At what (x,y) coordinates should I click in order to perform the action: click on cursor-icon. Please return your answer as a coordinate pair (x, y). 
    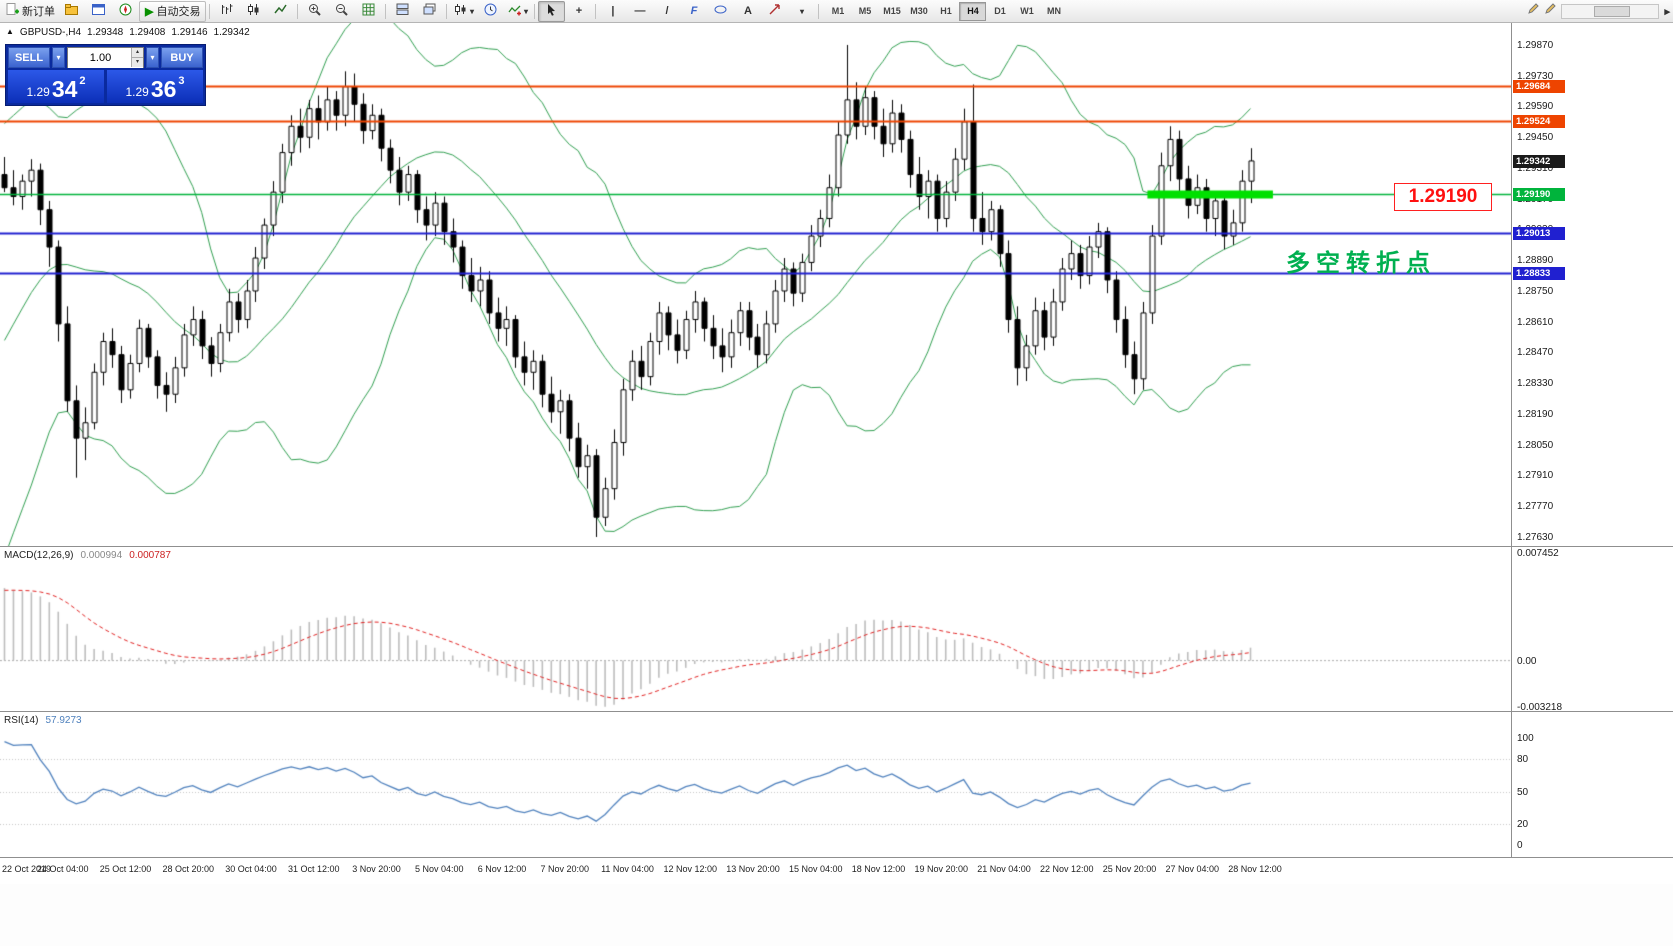
    Looking at the image, I should click on (551, 11).